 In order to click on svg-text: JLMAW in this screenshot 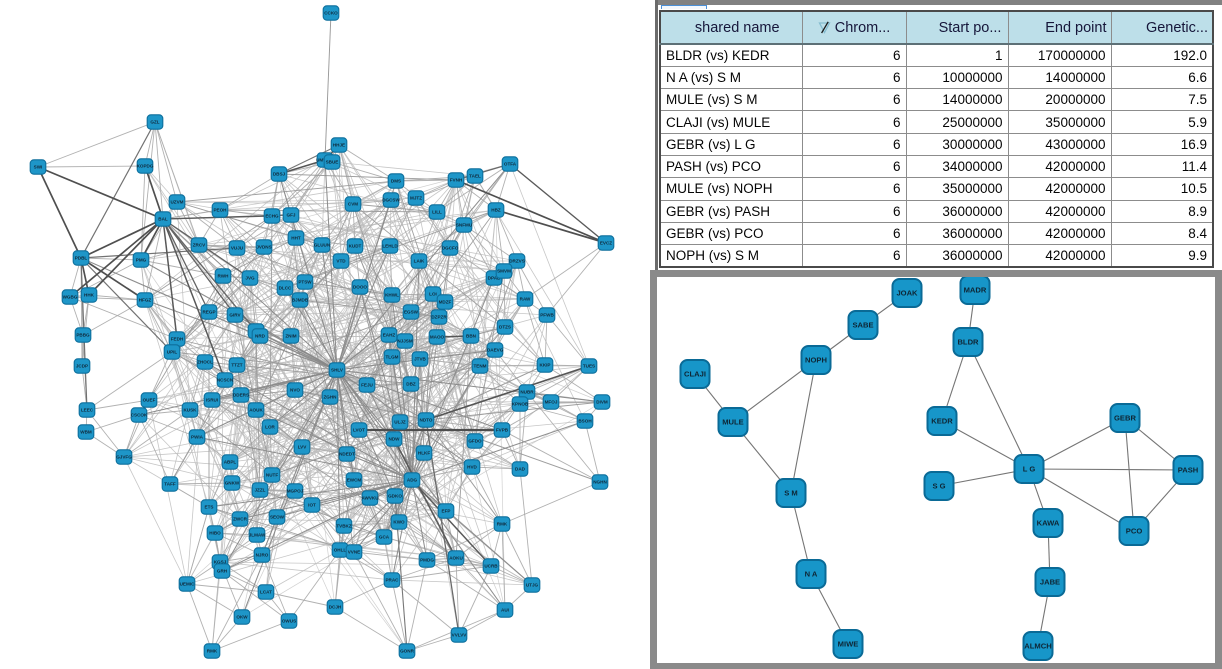, I will do `click(257, 535)`.